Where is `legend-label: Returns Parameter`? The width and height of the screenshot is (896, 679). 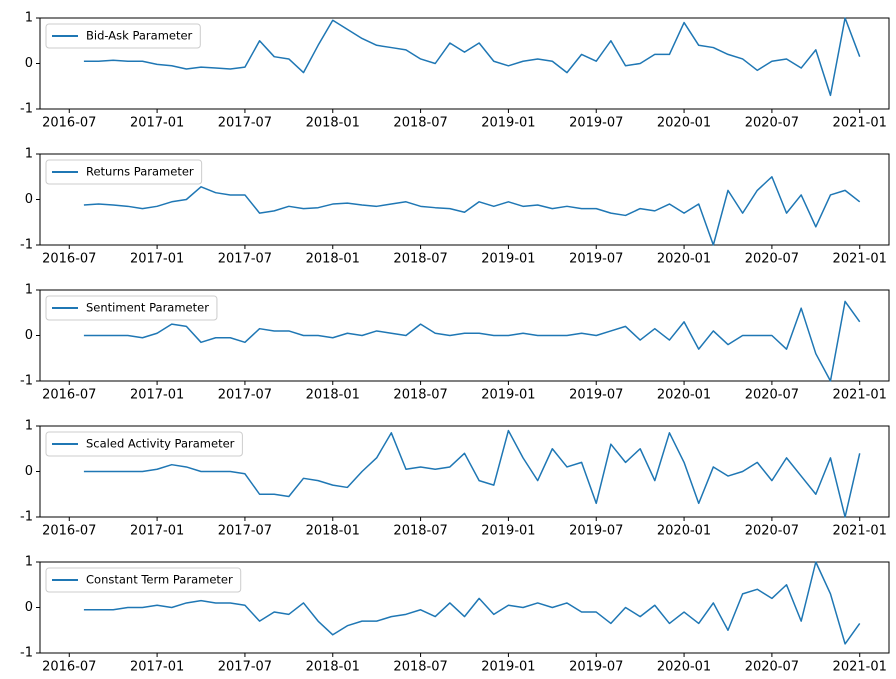
legend-label: Returns Parameter is located at coordinates (140, 172).